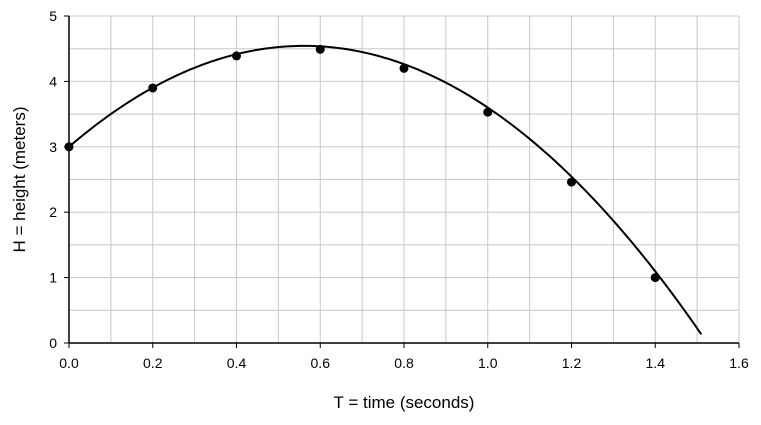 This screenshot has height=425, width=761. What do you see at coordinates (19, 180) in the screenshot?
I see `y-axis-label: H = height (meters)` at bounding box center [19, 180].